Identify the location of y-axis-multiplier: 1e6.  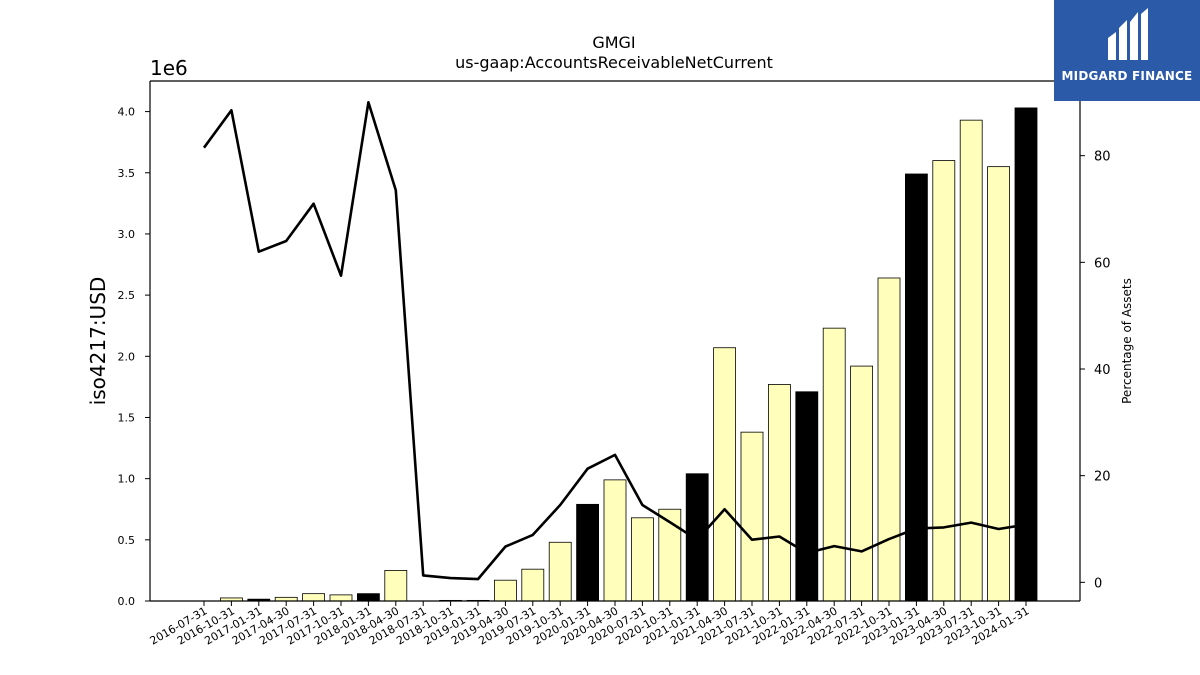
(169, 68).